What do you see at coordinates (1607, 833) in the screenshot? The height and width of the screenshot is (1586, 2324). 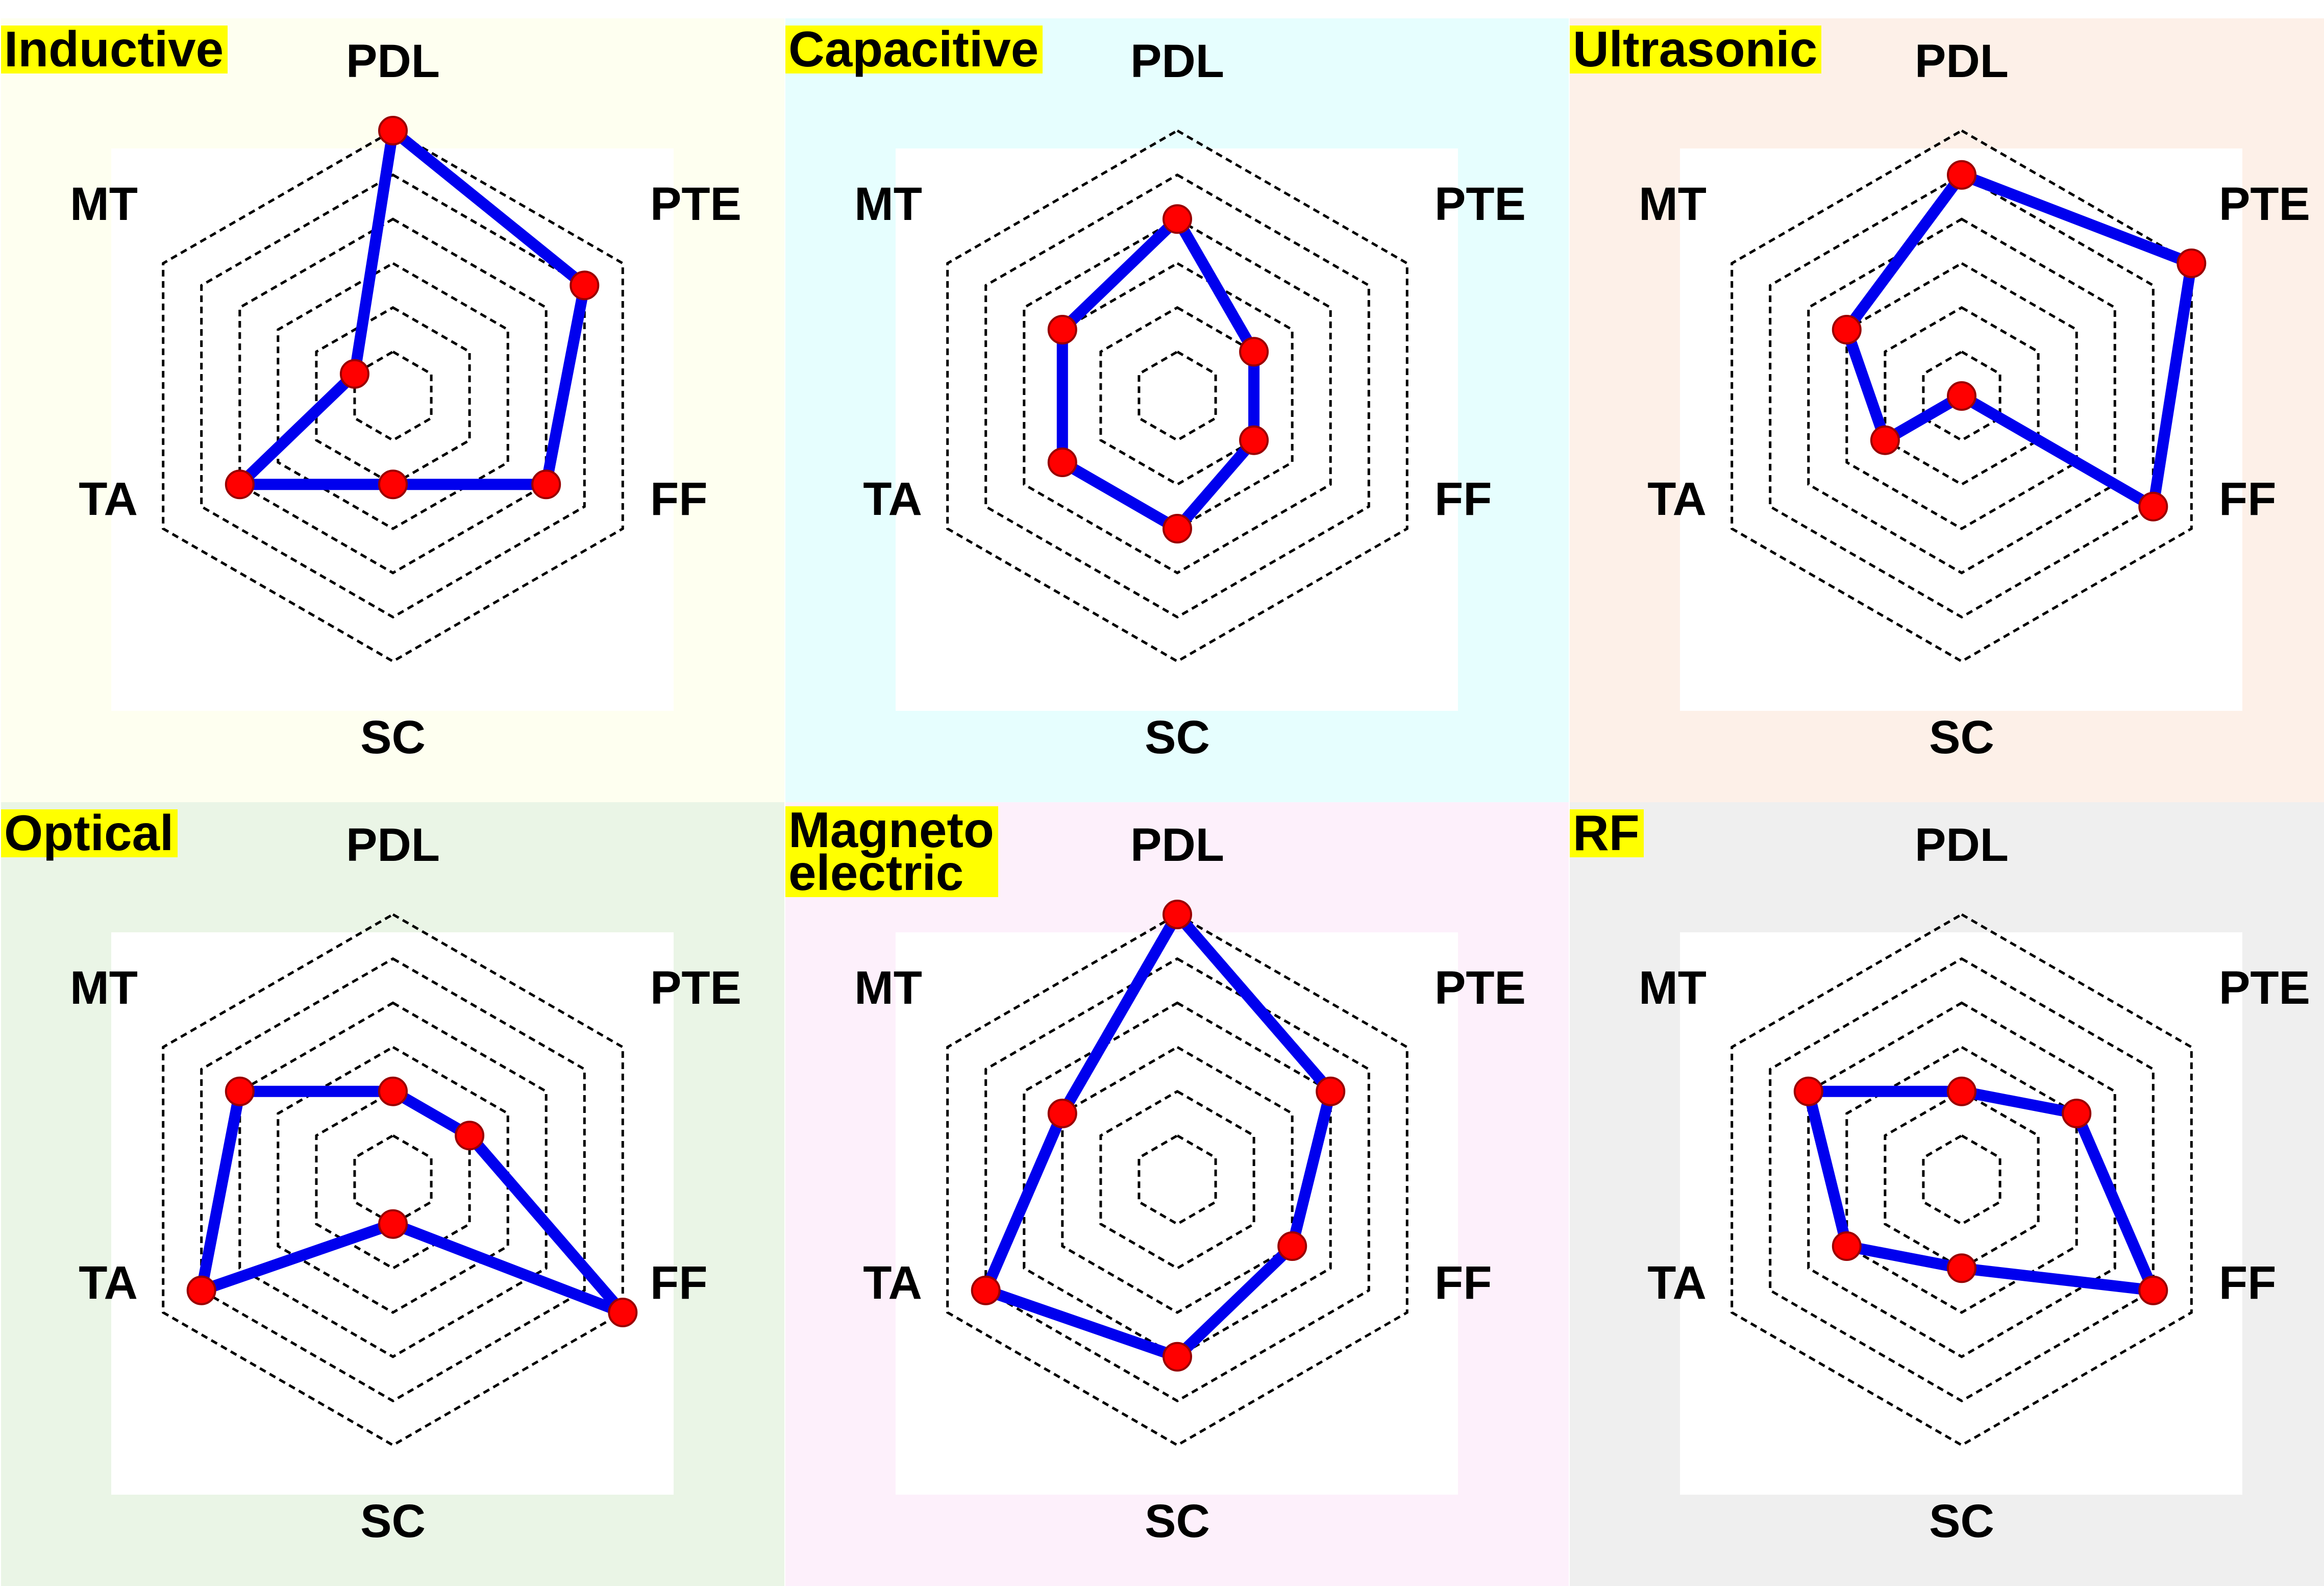 I see `chart-title: RF` at bounding box center [1607, 833].